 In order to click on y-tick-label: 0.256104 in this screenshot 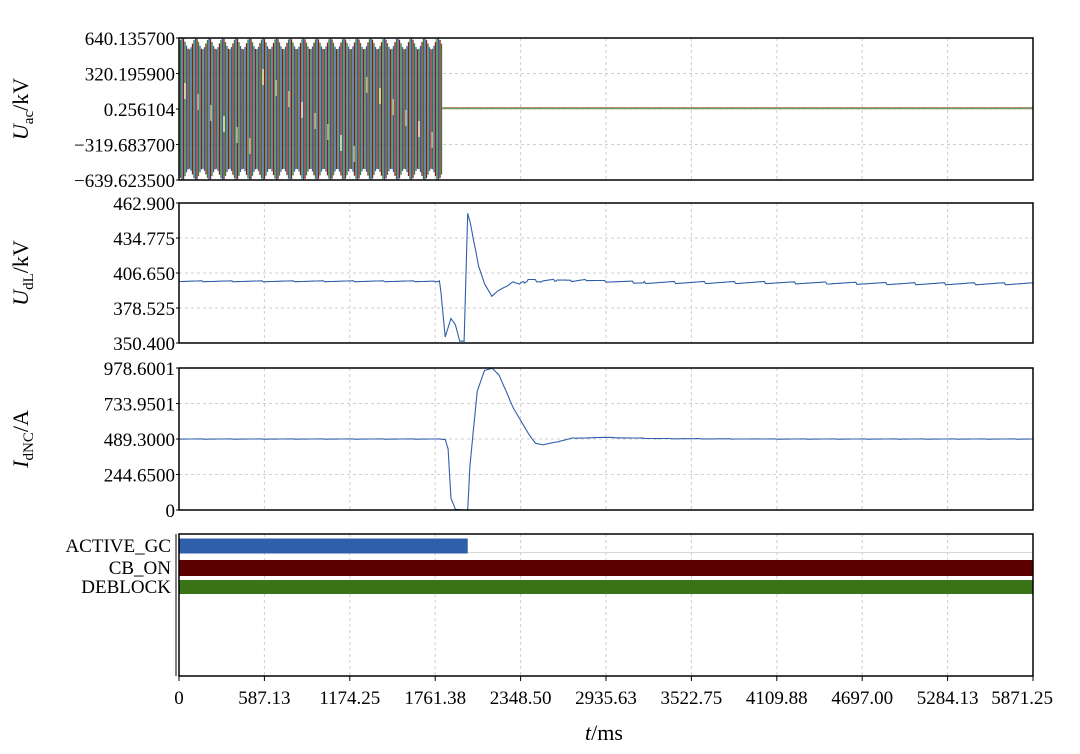, I will do `click(140, 110)`.